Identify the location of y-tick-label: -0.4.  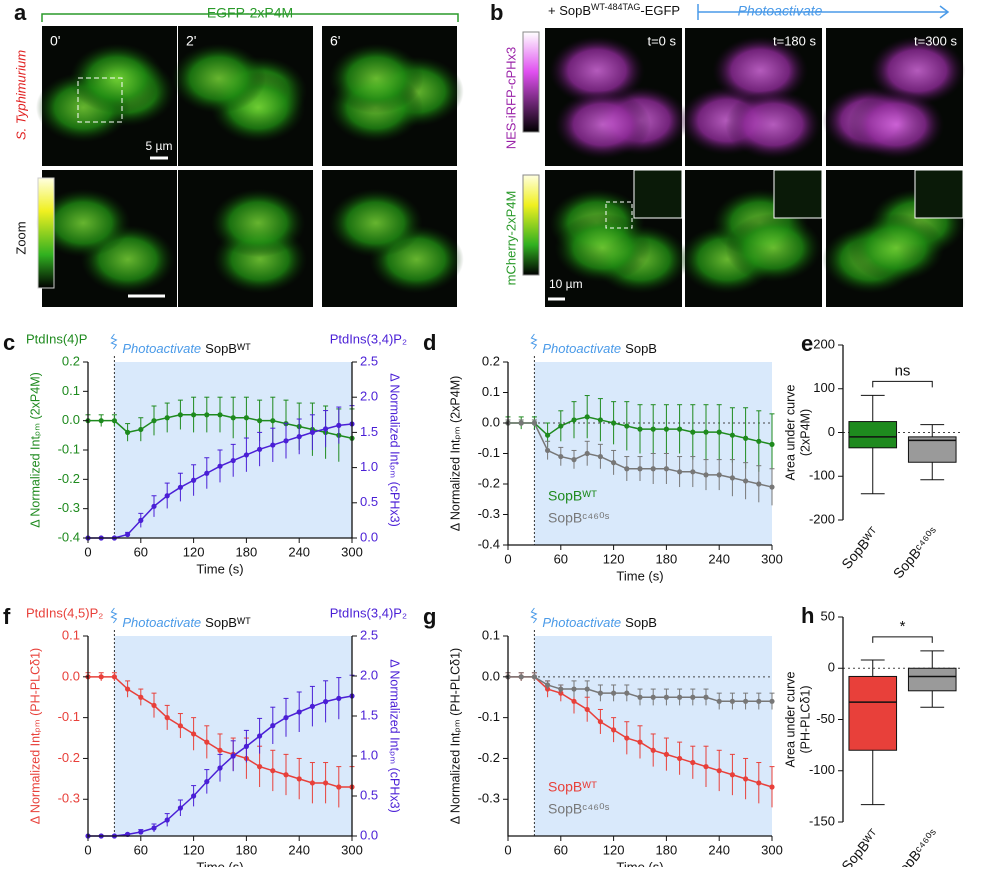
(69, 536).